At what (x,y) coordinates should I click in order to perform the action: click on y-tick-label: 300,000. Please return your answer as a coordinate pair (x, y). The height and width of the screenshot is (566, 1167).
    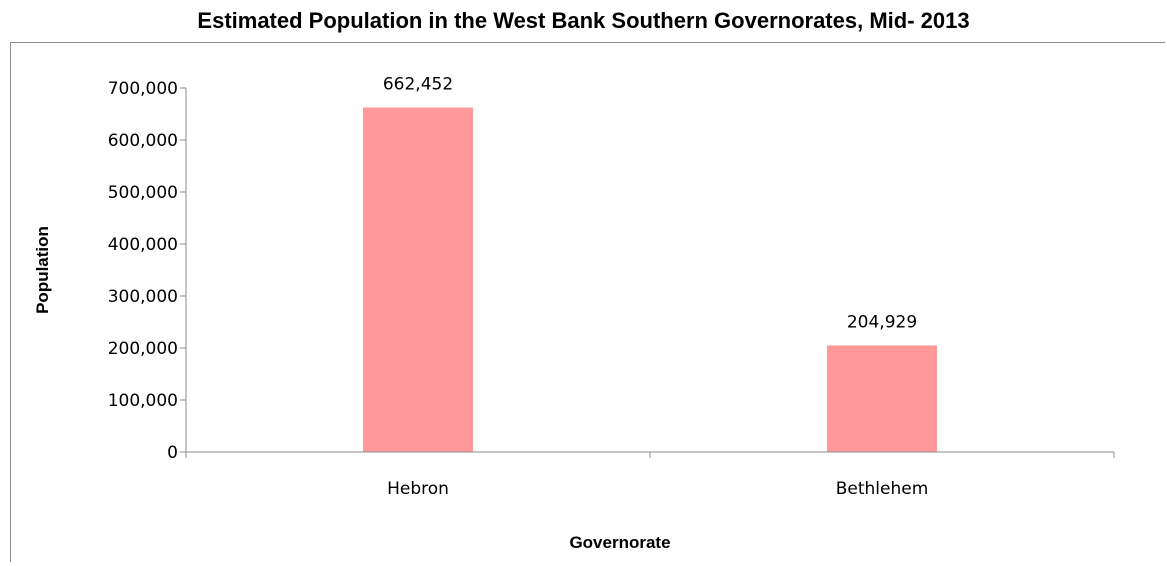
    Looking at the image, I should click on (143, 297).